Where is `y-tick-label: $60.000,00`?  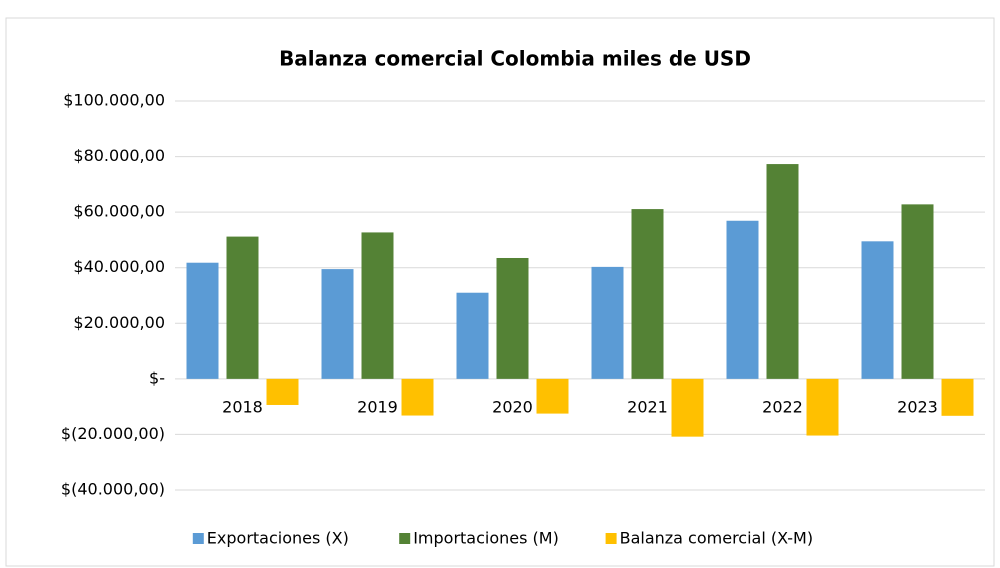
y-tick-label: $60.000,00 is located at coordinates (119, 211).